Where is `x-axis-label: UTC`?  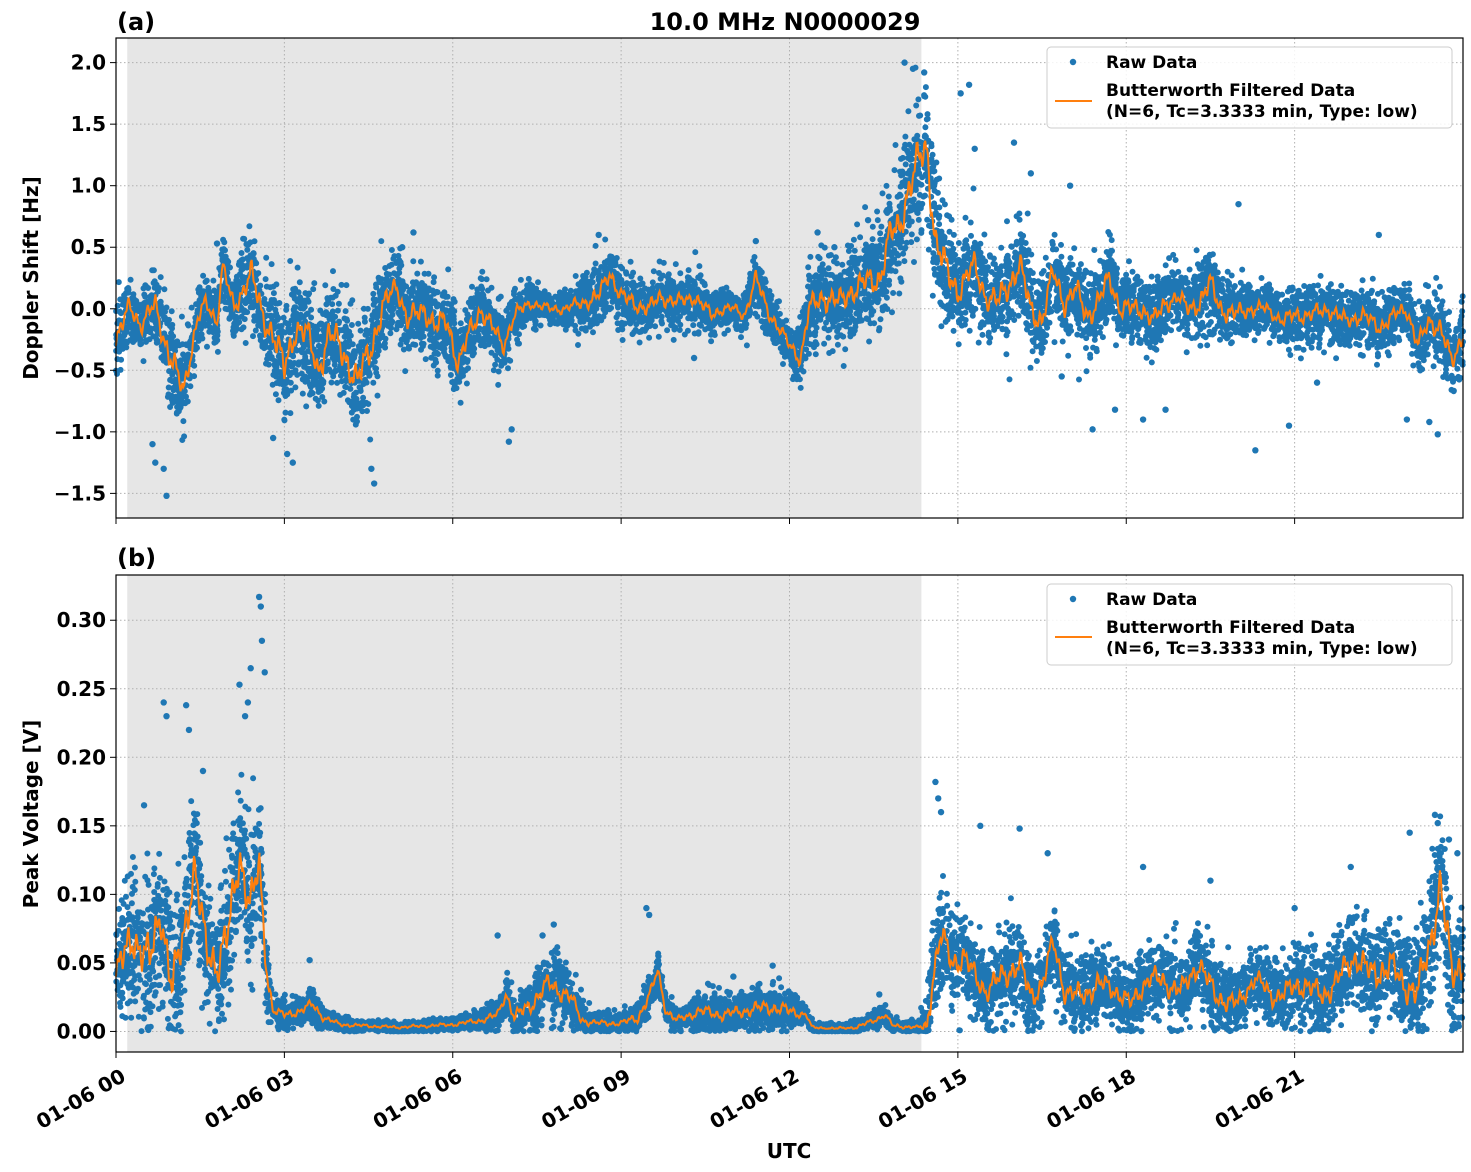
x-axis-label: UTC is located at coordinates (789, 1151).